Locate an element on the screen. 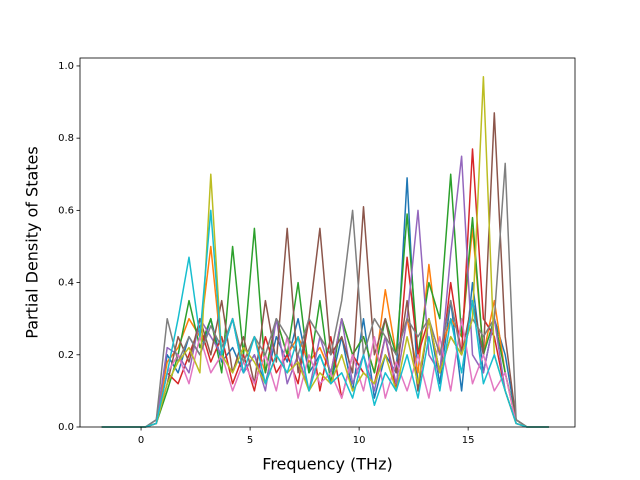  x-tick-label: 10 is located at coordinates (359, 440).